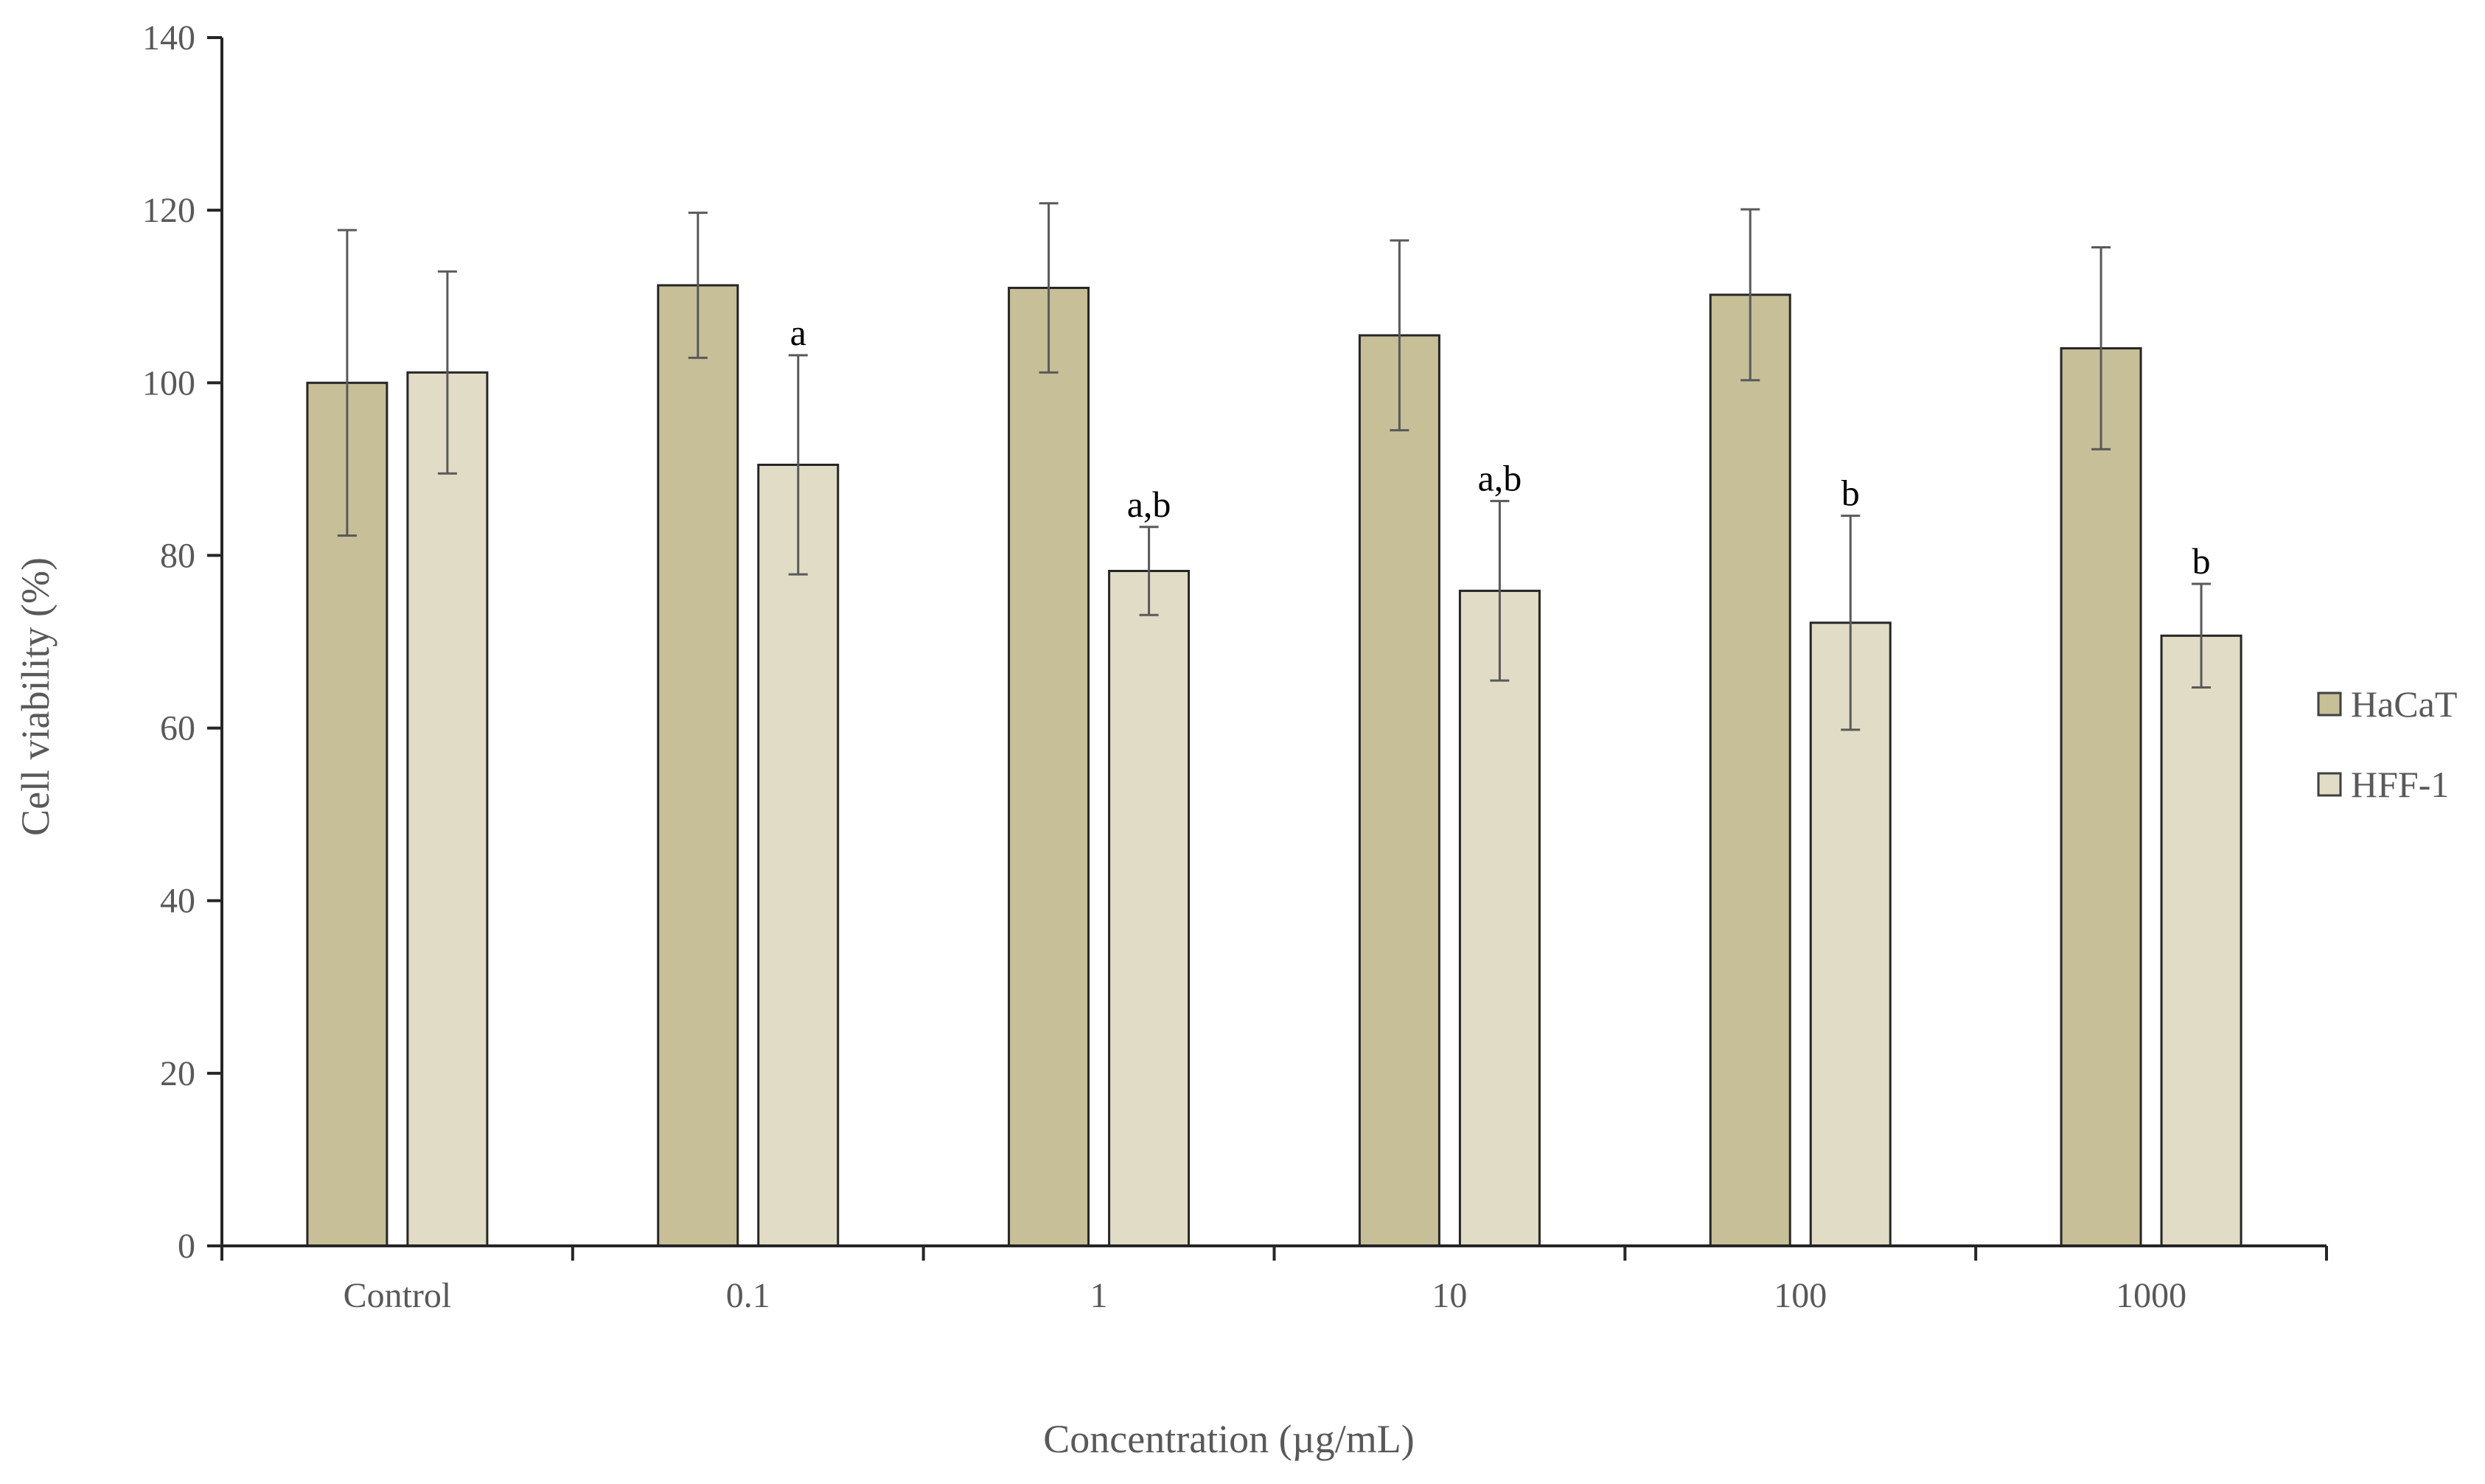 The image size is (2485, 1484). Describe the element at coordinates (2404, 704) in the screenshot. I see `legend-label-hacat: HaCaT` at that location.